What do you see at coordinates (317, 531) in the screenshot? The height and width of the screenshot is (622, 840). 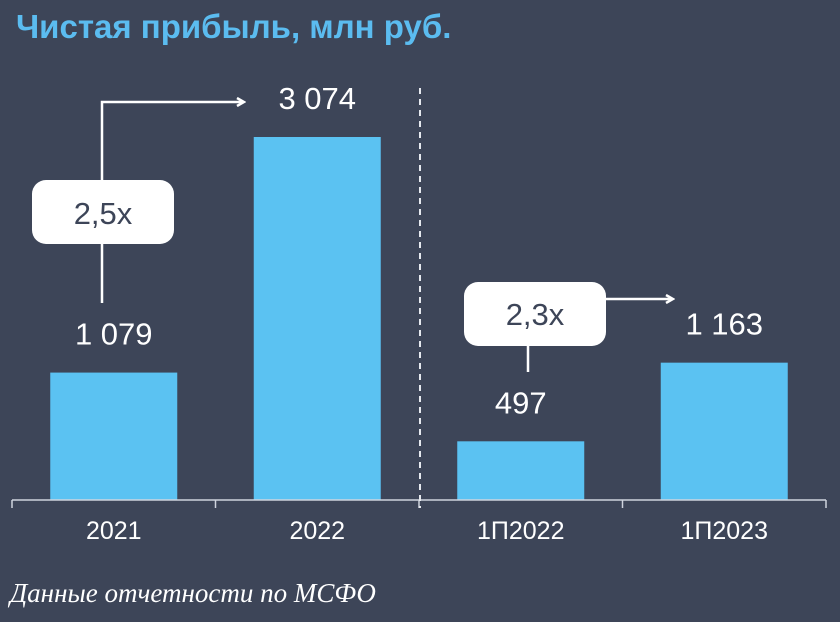 I see `category-label-2022: 2022` at bounding box center [317, 531].